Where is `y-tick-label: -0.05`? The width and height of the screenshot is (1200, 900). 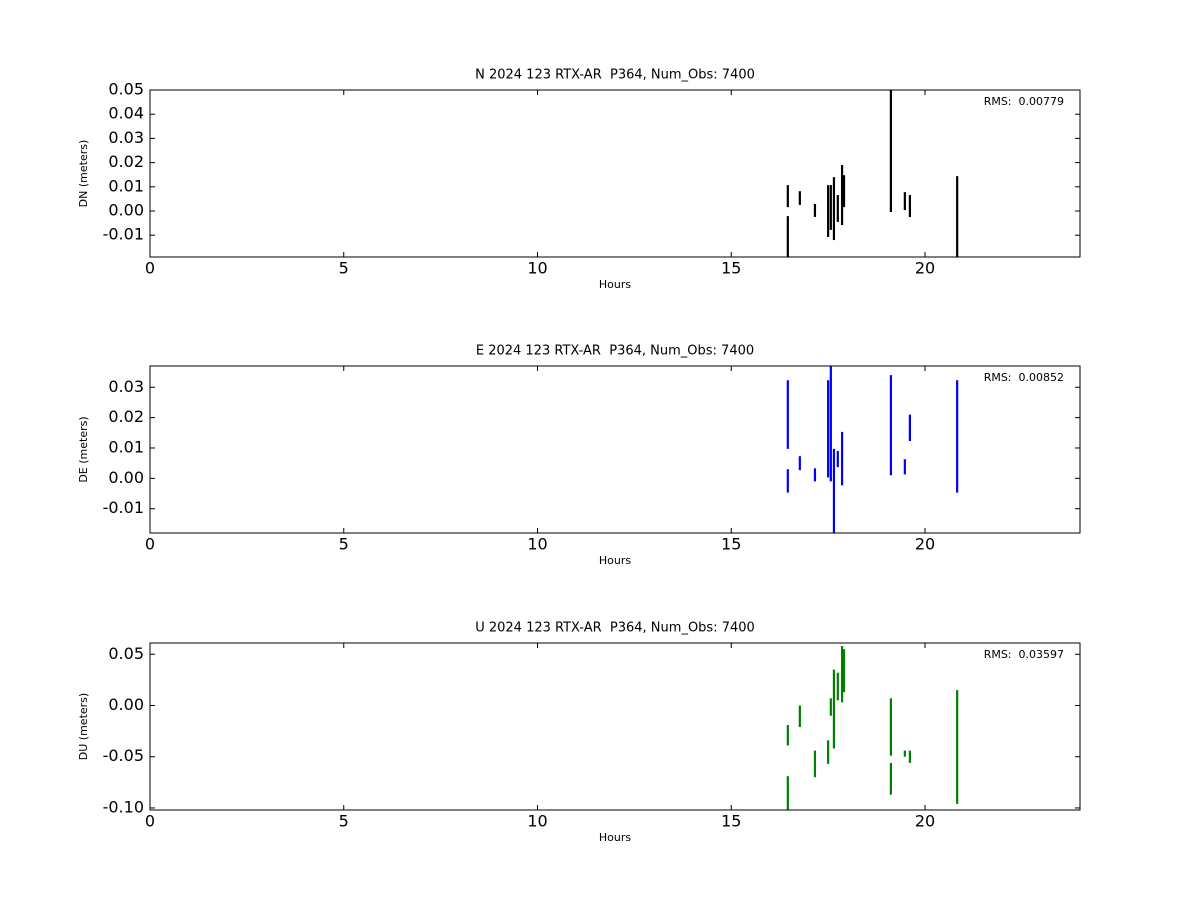 y-tick-label: -0.05 is located at coordinates (123, 755).